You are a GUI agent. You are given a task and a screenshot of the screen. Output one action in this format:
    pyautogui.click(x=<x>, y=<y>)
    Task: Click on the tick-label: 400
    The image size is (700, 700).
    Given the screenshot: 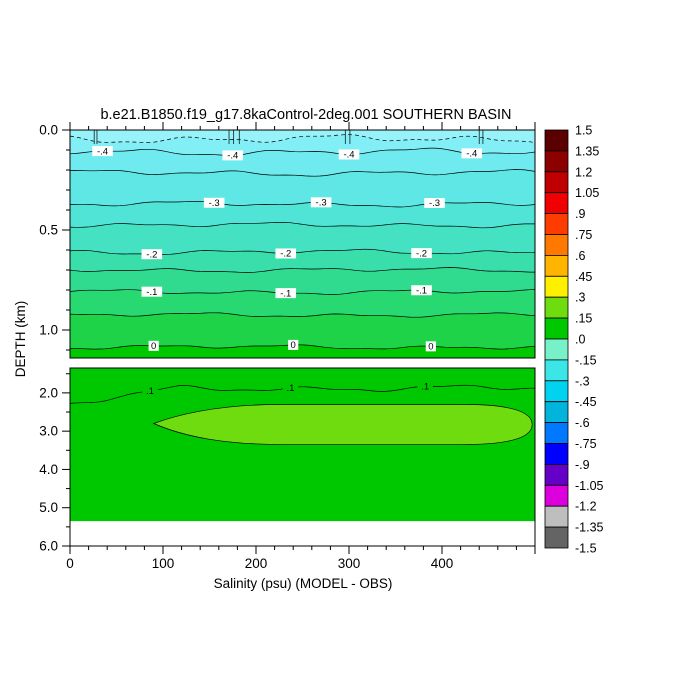 What is the action you would take?
    pyautogui.click(x=442, y=563)
    